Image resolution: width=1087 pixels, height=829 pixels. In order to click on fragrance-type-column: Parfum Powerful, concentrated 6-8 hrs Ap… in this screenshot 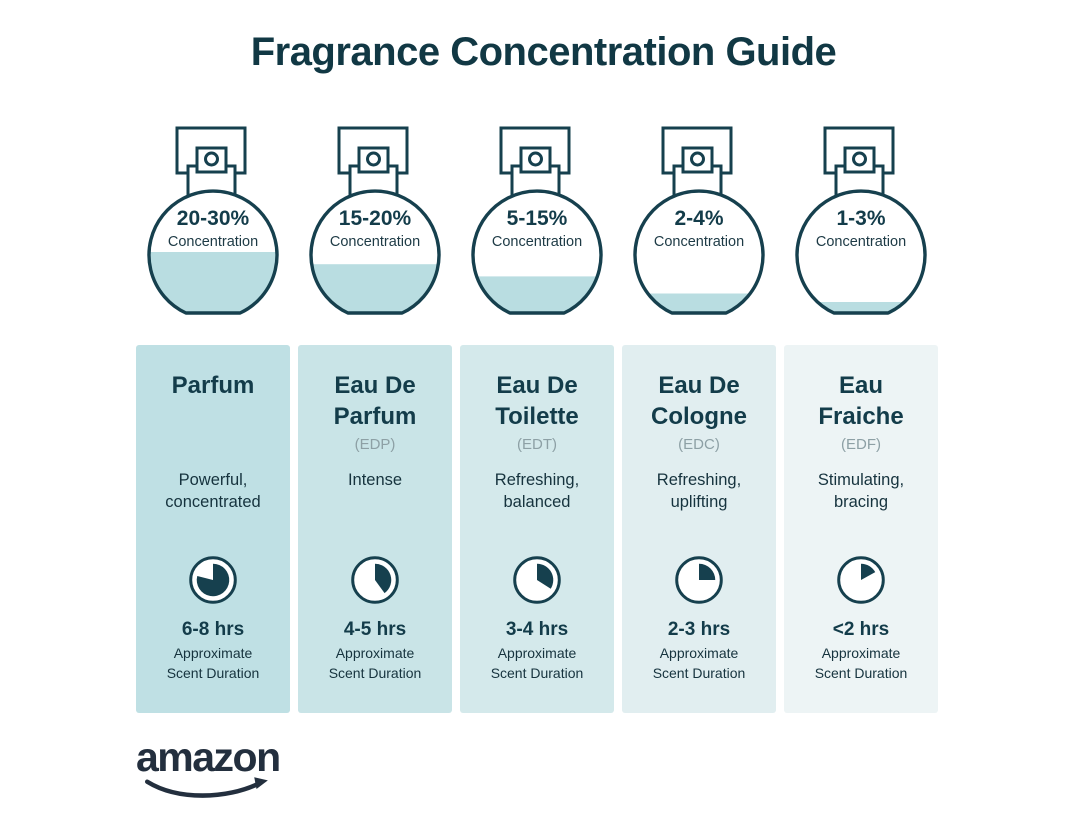, I will do `click(213, 529)`.